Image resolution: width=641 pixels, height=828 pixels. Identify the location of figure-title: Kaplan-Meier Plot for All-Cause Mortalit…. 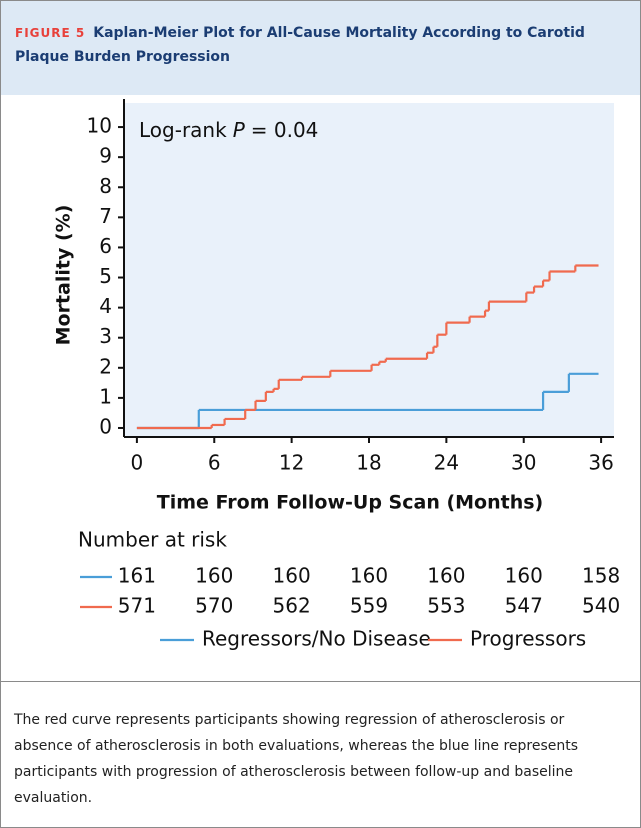
(300, 45).